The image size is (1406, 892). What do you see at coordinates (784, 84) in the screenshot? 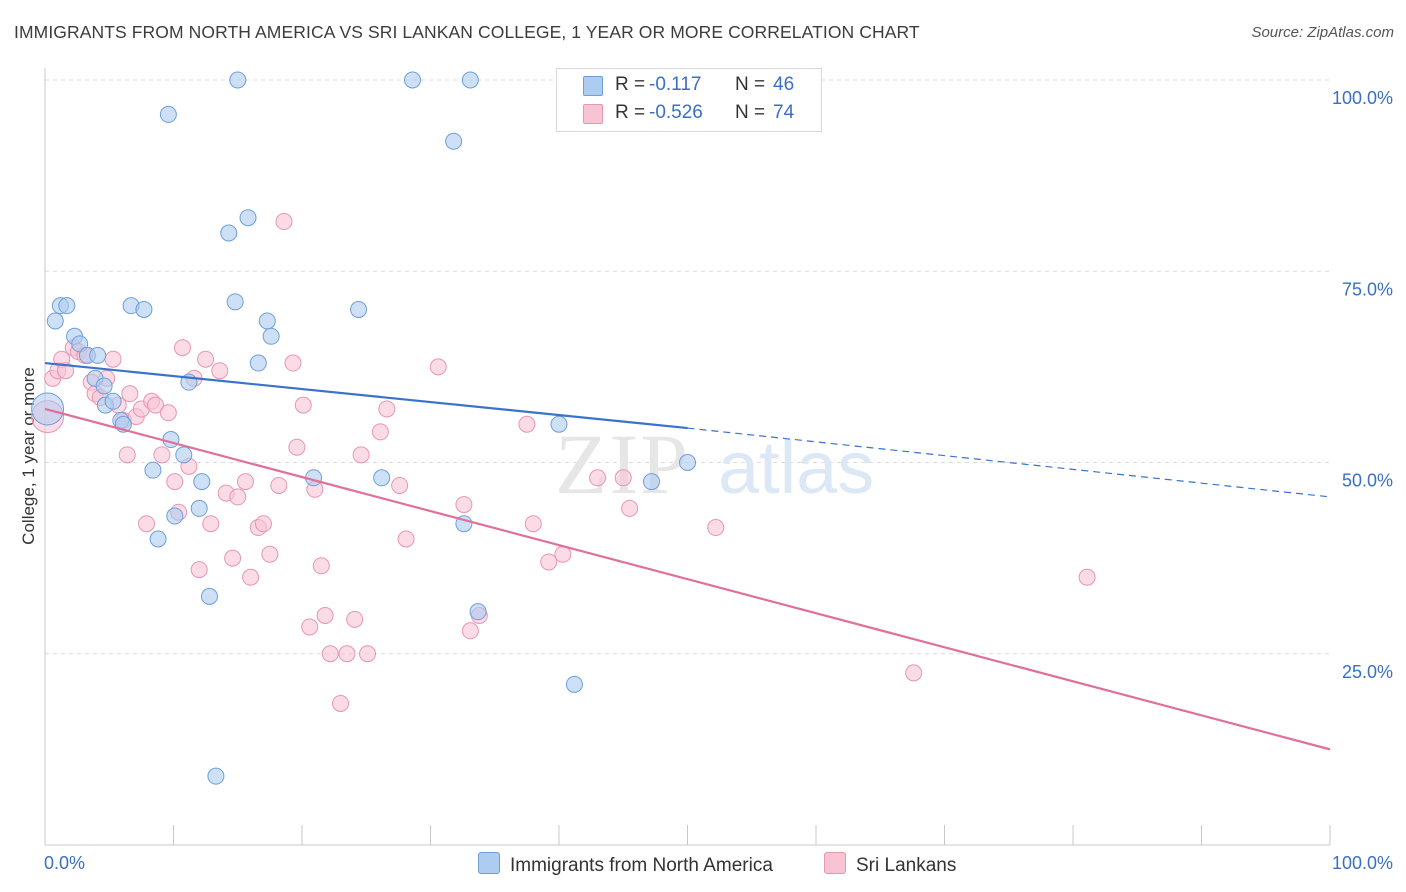
I see `legend-n-value: 46` at bounding box center [784, 84].